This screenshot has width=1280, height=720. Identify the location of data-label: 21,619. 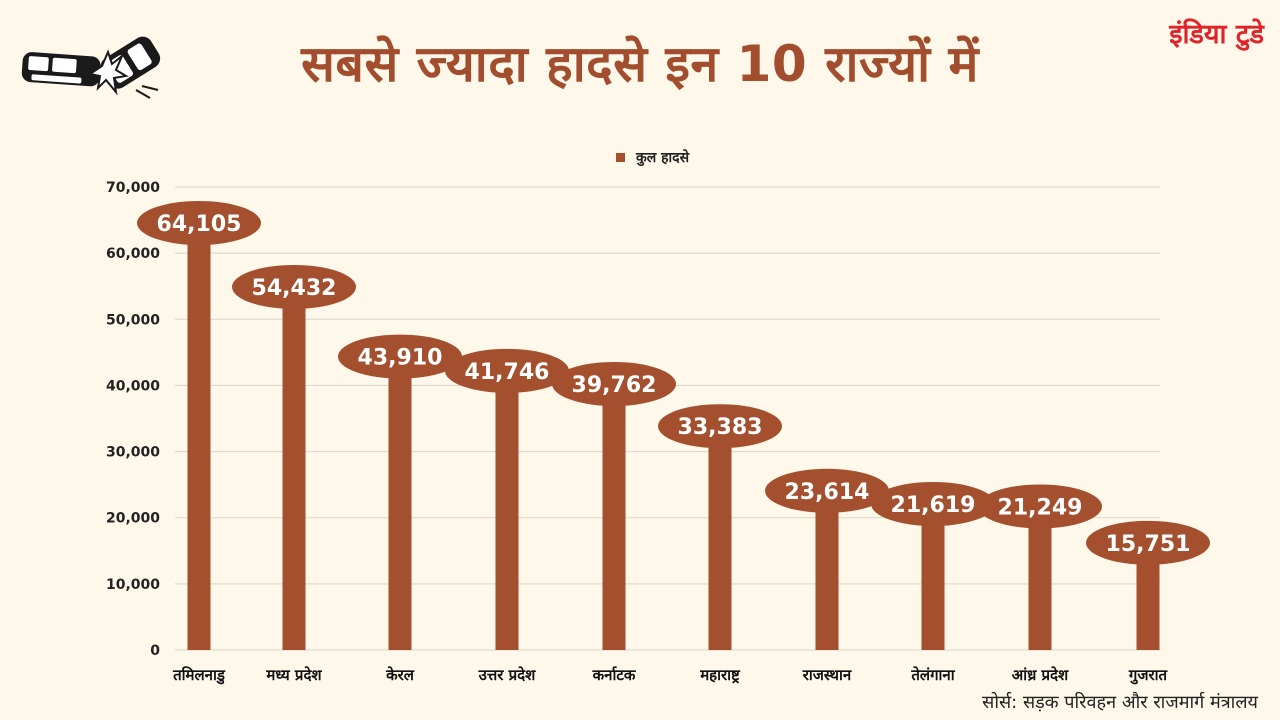
(933, 505).